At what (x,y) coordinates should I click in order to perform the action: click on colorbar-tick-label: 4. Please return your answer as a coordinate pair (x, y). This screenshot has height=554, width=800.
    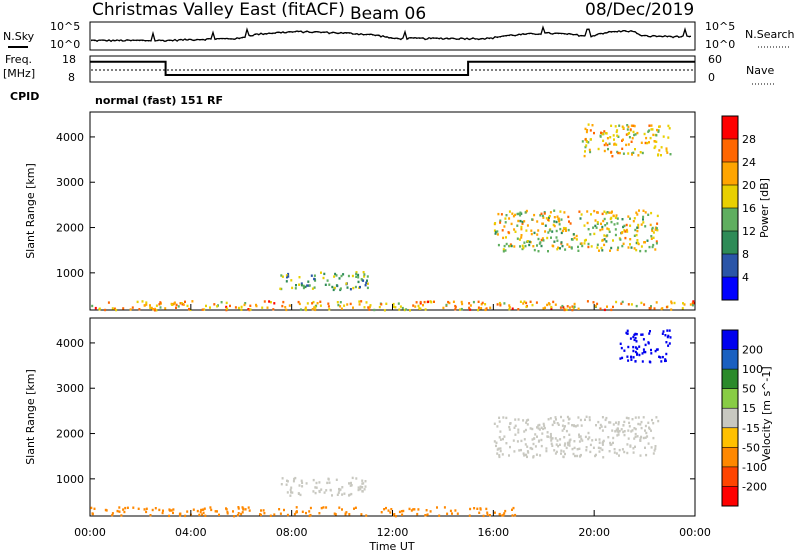
    Looking at the image, I should click on (745, 277).